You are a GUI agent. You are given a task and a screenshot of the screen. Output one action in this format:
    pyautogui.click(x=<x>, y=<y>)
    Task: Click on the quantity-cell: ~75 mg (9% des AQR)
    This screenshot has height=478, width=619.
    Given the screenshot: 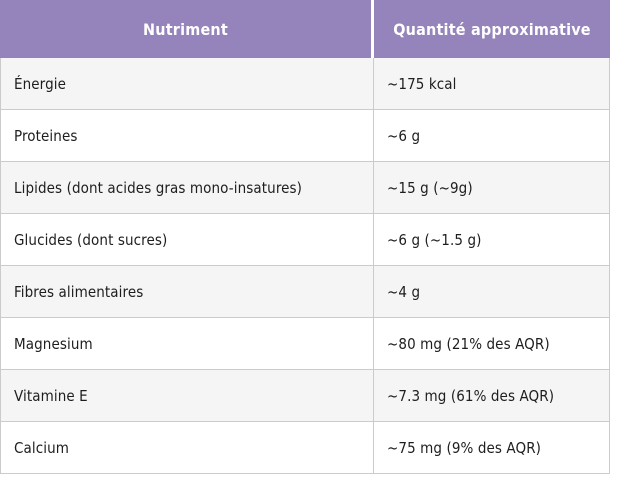 What is the action you would take?
    pyautogui.click(x=492, y=448)
    